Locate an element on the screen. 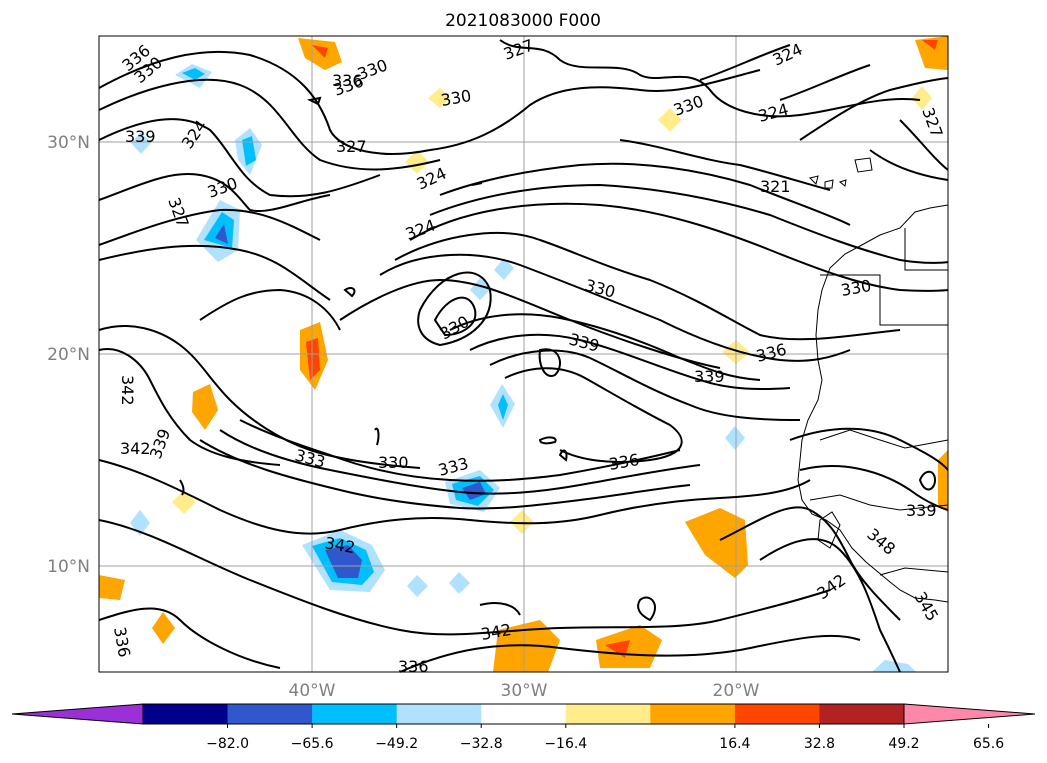 Image resolution: width=1047 pixels, height=763 pixels. colorbar-frame is located at coordinates (523, 714).